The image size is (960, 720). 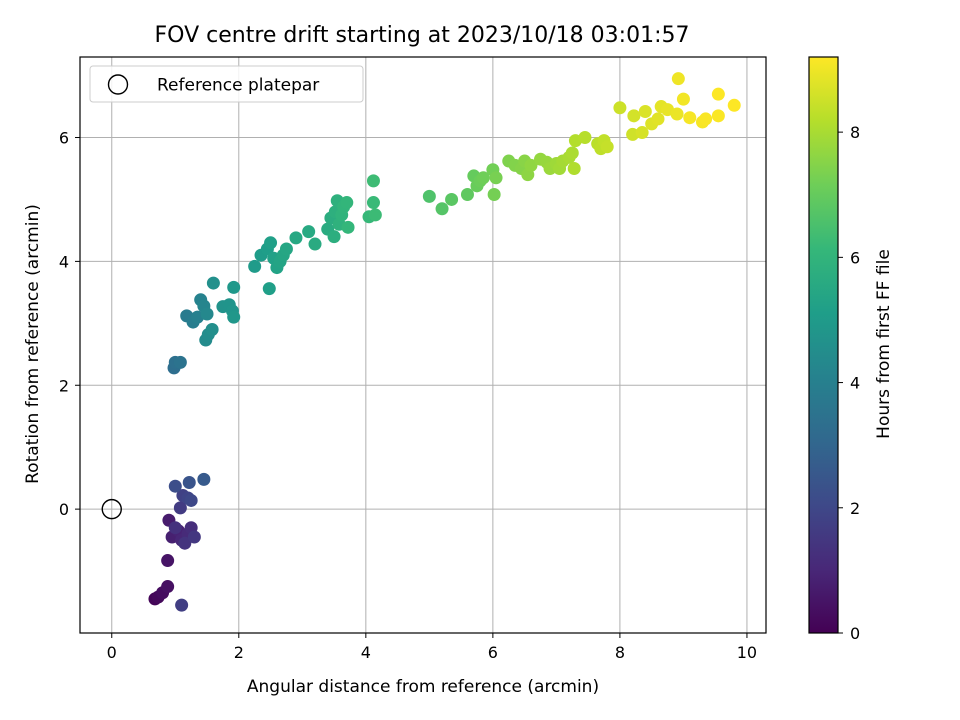 I want to click on reference-marker-group, so click(x=111, y=509).